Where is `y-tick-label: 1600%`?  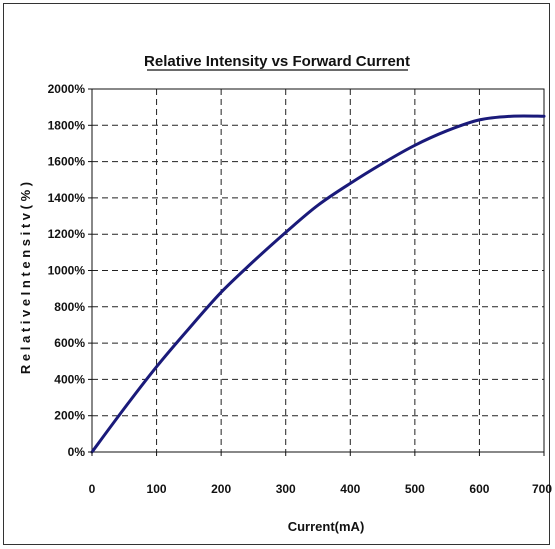
y-tick-label: 1600% is located at coordinates (67, 162).